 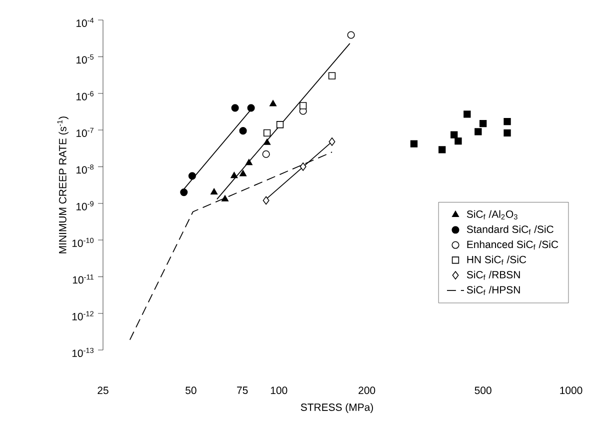 What do you see at coordinates (493, 291) in the screenshot?
I see `legend-label: SiC$_{f}$ /HPSN` at bounding box center [493, 291].